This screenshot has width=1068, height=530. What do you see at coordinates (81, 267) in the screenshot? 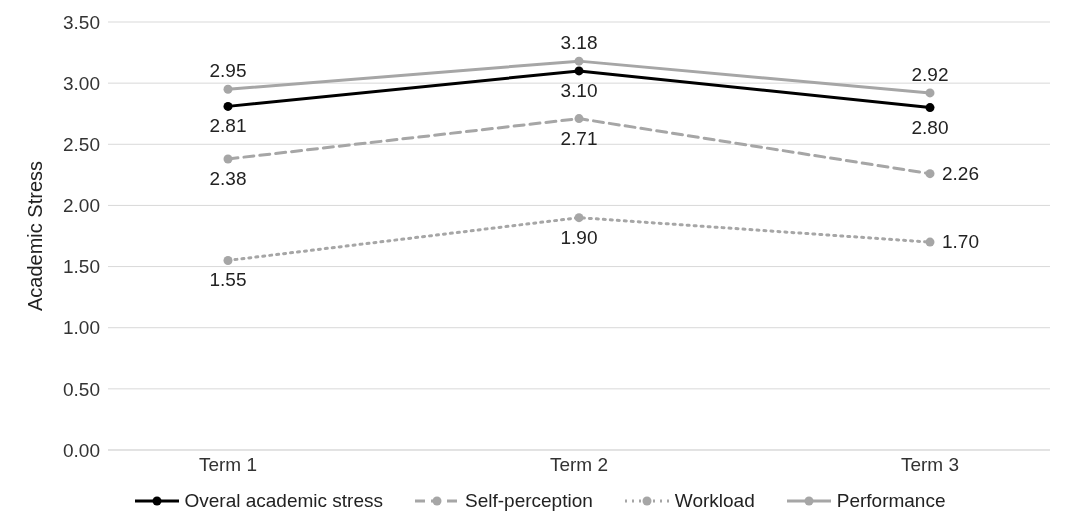
I see `y-tick-label: 1.50` at bounding box center [81, 267].